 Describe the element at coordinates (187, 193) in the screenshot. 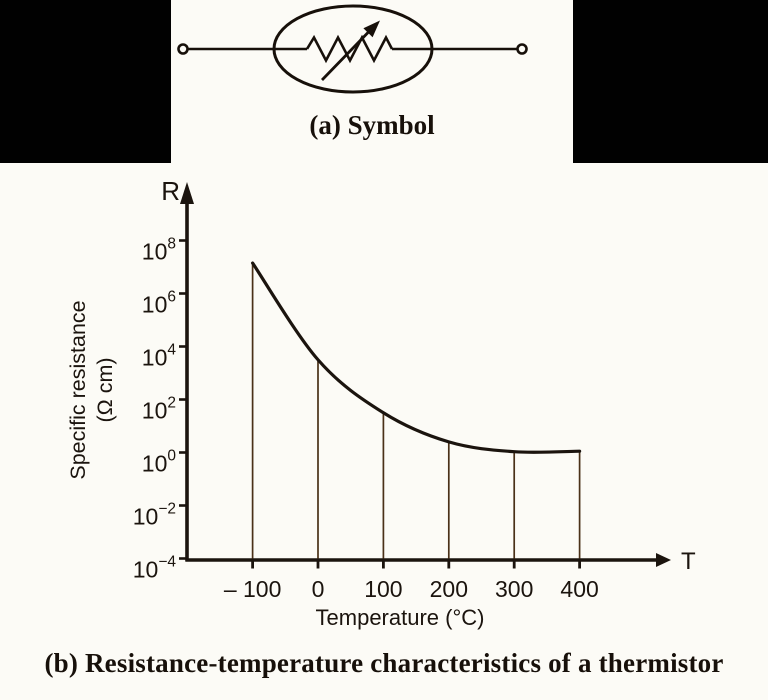

I see `y-axis-arrow-icon` at that location.